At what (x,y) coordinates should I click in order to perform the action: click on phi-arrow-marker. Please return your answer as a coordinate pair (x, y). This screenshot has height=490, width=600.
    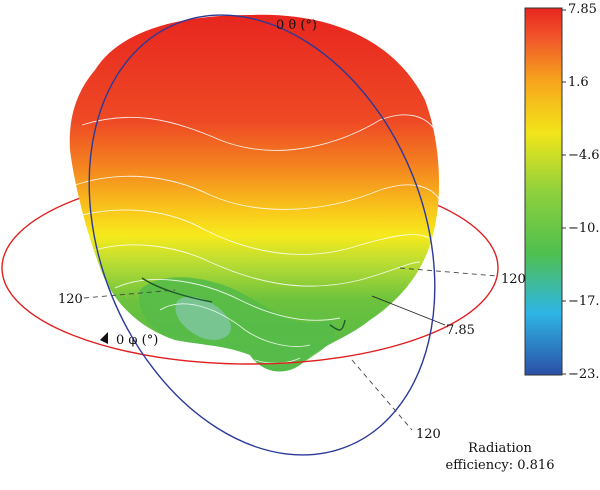
    Looking at the image, I should click on (104, 338).